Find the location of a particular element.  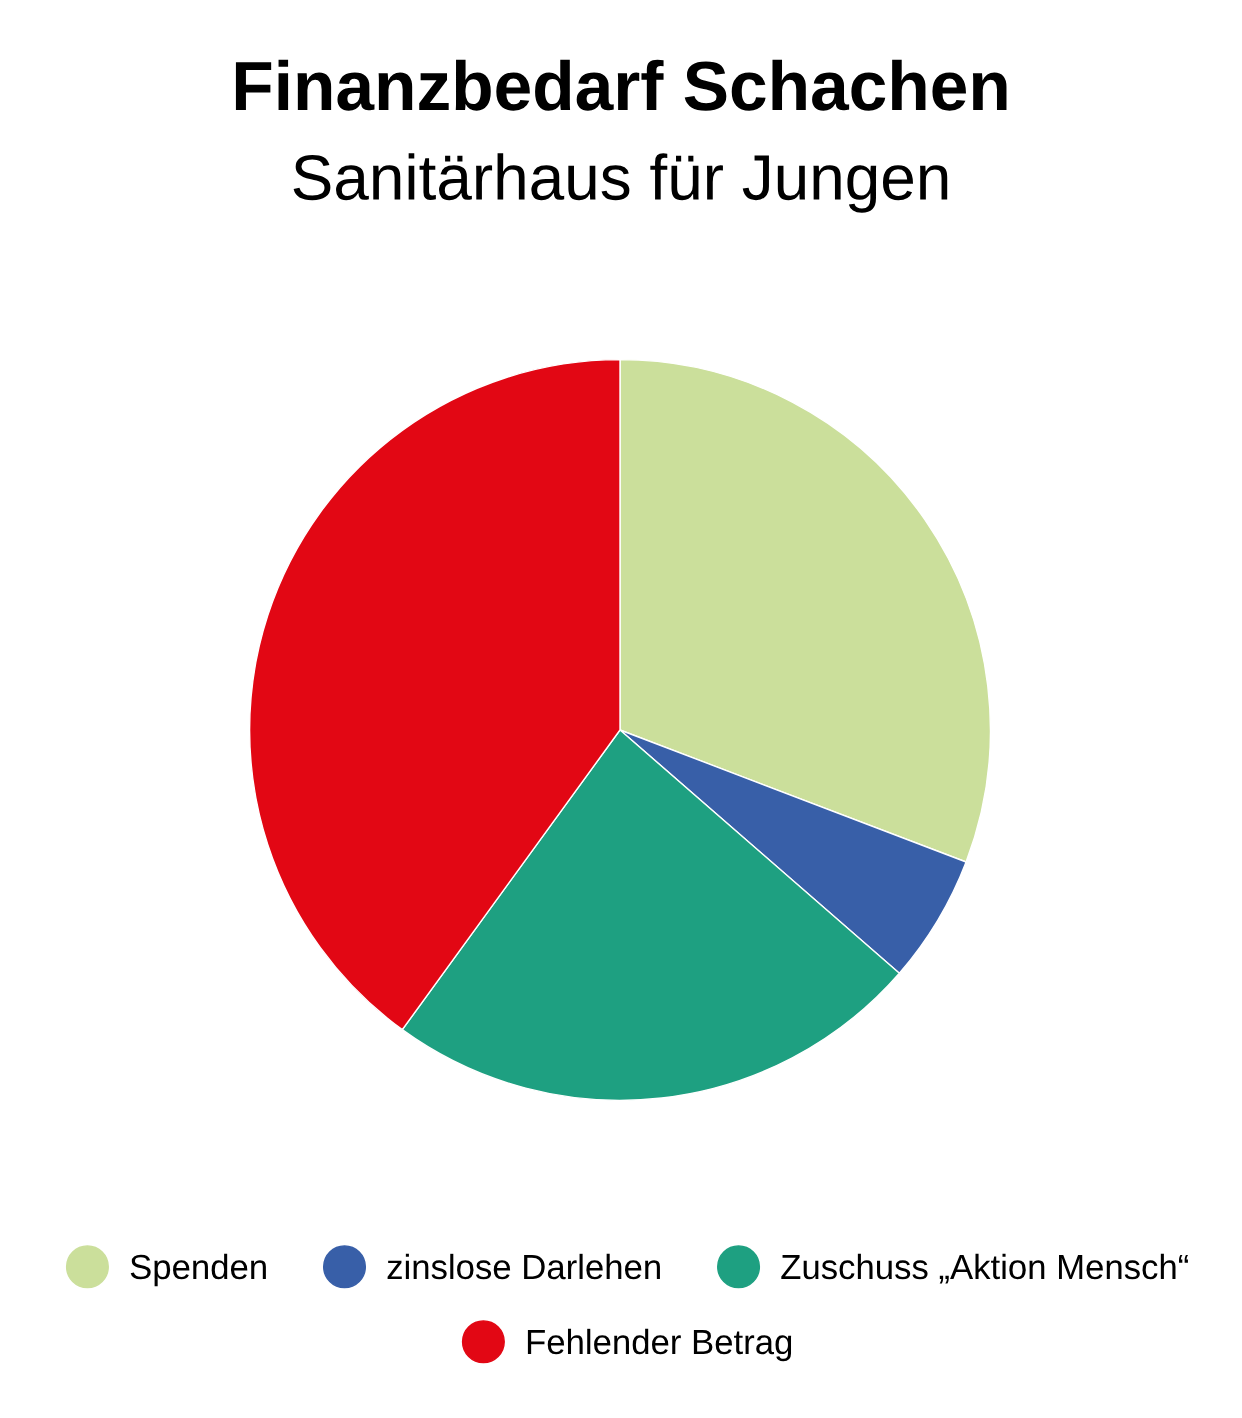

legend-label: zinslose Darlehen is located at coordinates (523, 1266).